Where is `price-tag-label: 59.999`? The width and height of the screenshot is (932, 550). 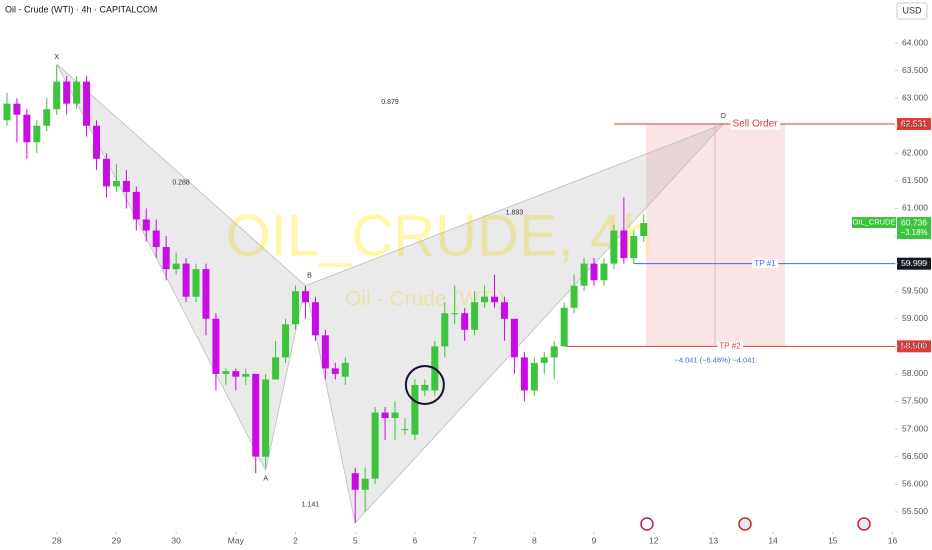 price-tag-label: 59.999 is located at coordinates (914, 263).